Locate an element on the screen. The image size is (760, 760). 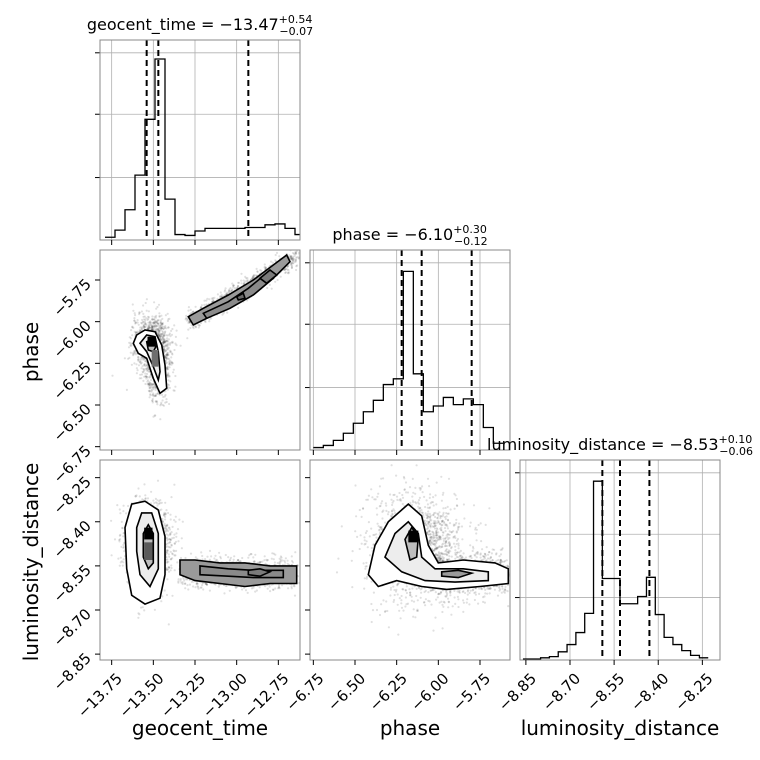
panel-frame is located at coordinates (200, 140).